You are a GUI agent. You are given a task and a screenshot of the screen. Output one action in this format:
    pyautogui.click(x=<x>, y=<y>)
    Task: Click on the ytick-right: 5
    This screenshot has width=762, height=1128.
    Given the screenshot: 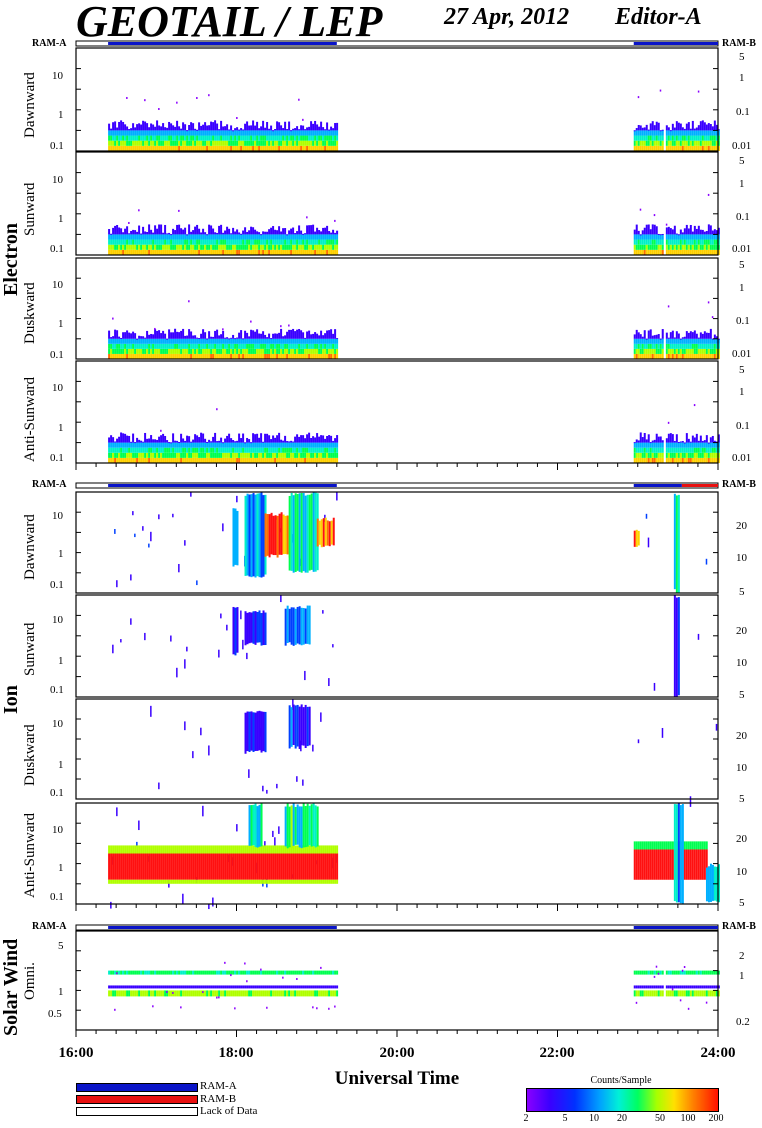 What is the action you would take?
    pyautogui.click(x=742, y=799)
    